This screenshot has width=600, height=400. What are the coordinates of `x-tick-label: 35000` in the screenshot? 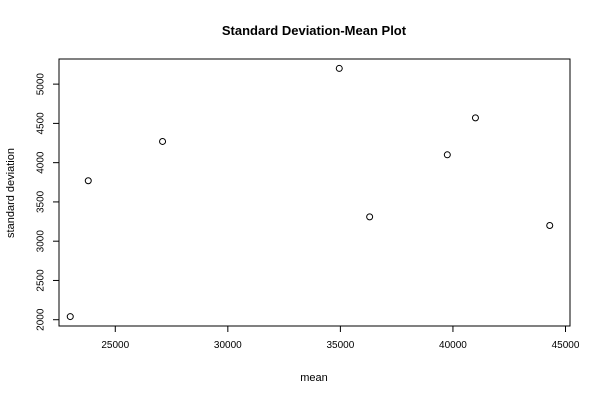 It's located at (340, 345).